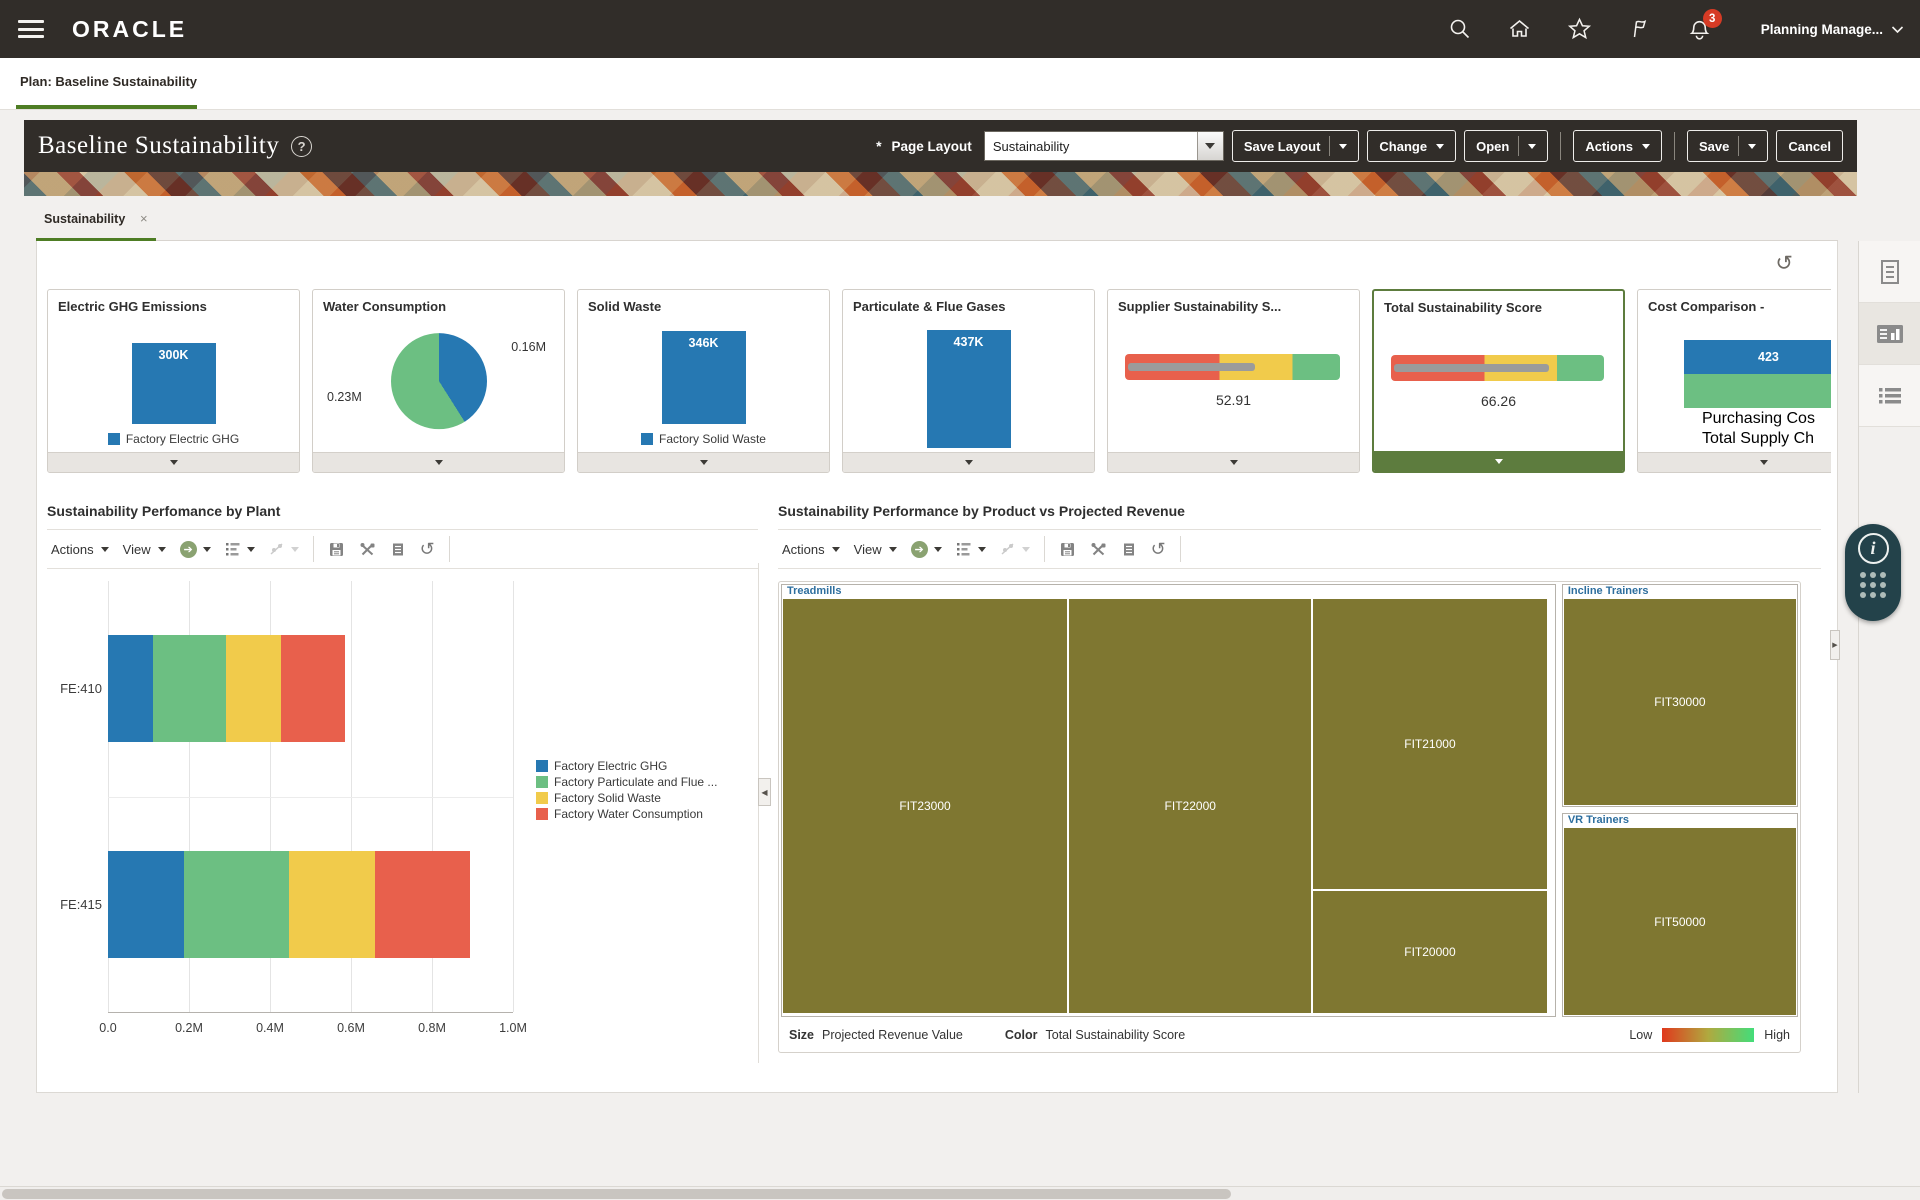  I want to click on infotiles-panel-icon, so click(1889, 334).